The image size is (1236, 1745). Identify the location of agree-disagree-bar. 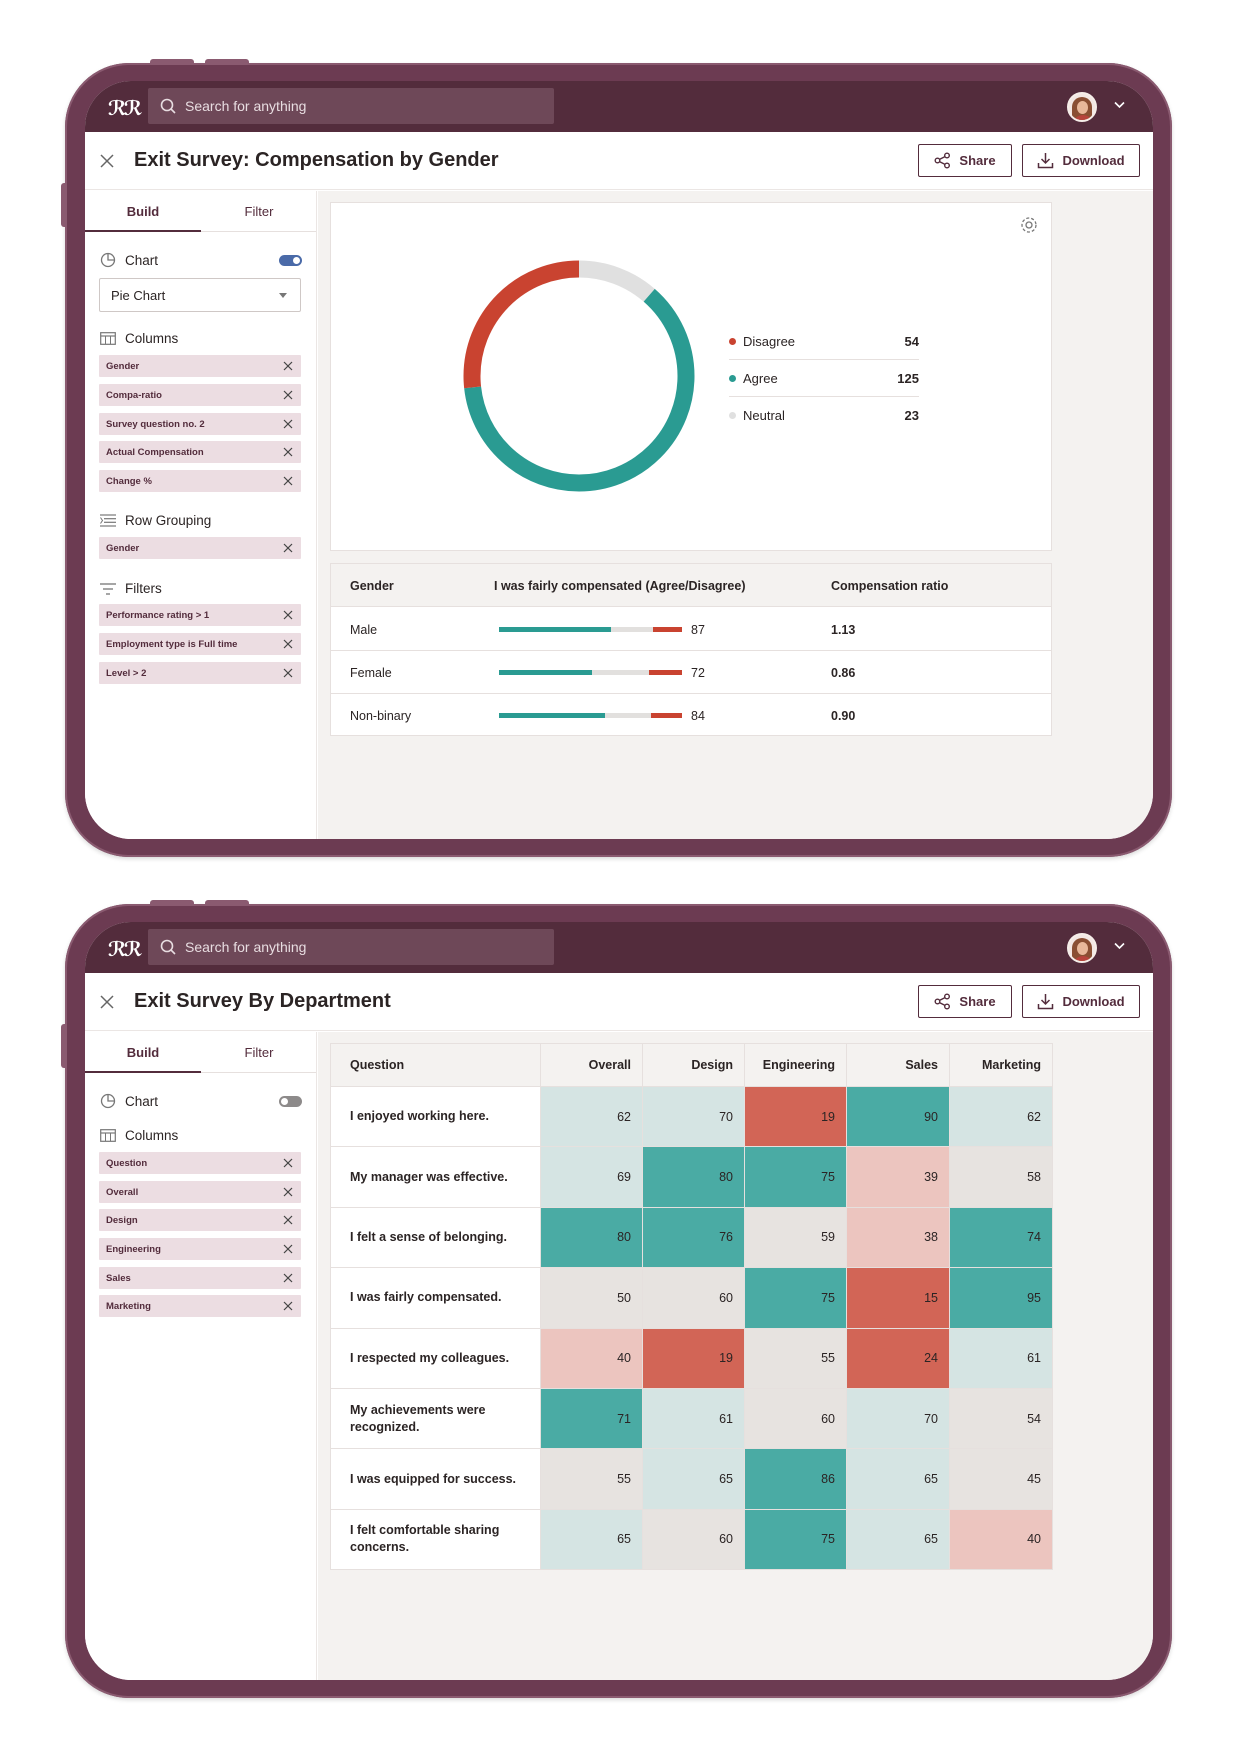
(590, 672).